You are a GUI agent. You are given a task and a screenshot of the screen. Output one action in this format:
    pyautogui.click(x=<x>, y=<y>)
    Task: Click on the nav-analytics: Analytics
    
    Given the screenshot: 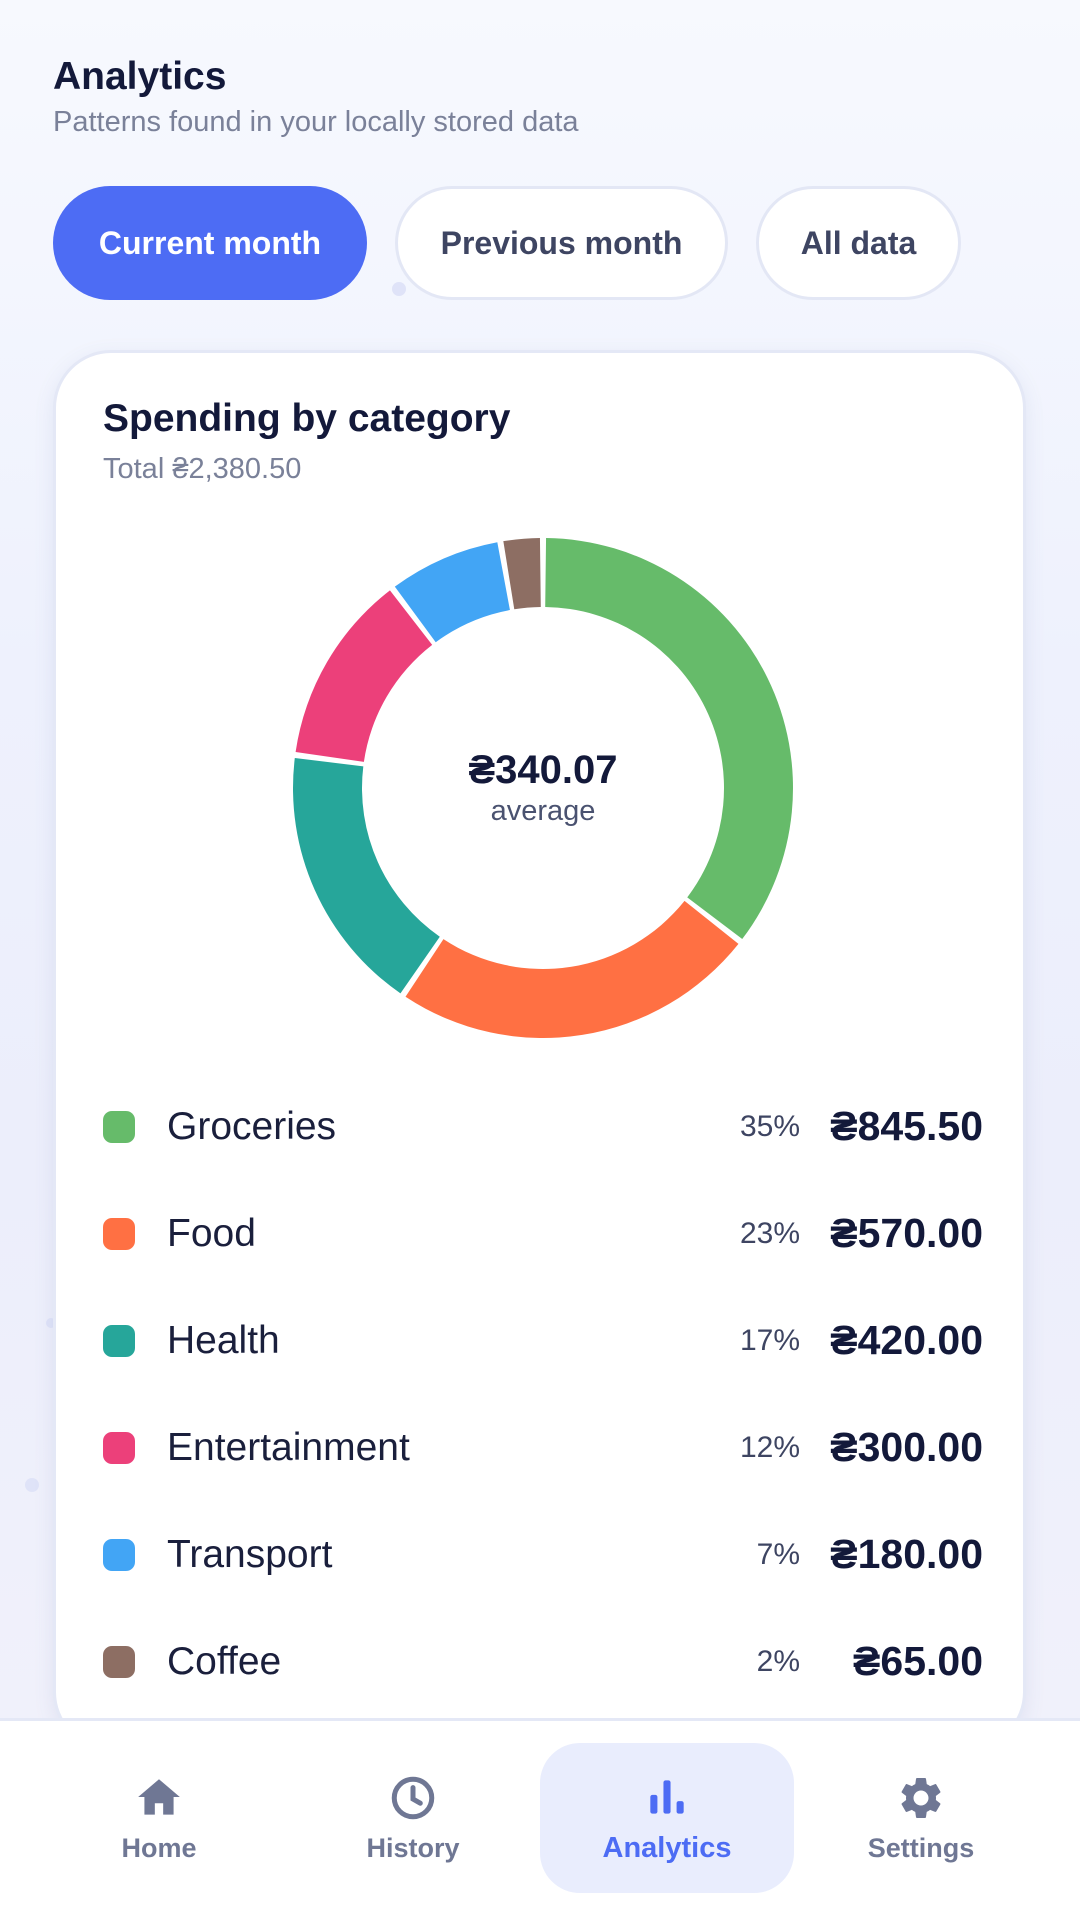 What is the action you would take?
    pyautogui.click(x=667, y=1818)
    